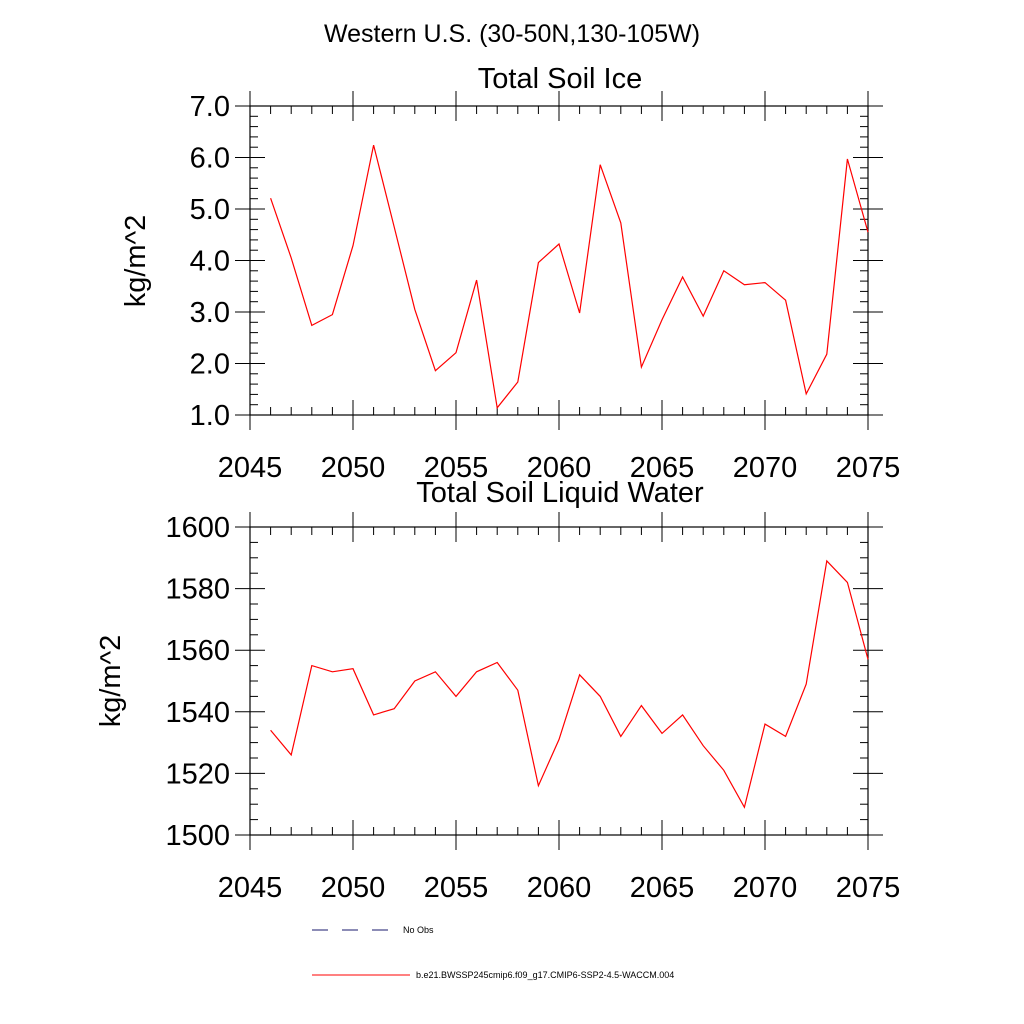  I want to click on series-line, so click(569, 684).